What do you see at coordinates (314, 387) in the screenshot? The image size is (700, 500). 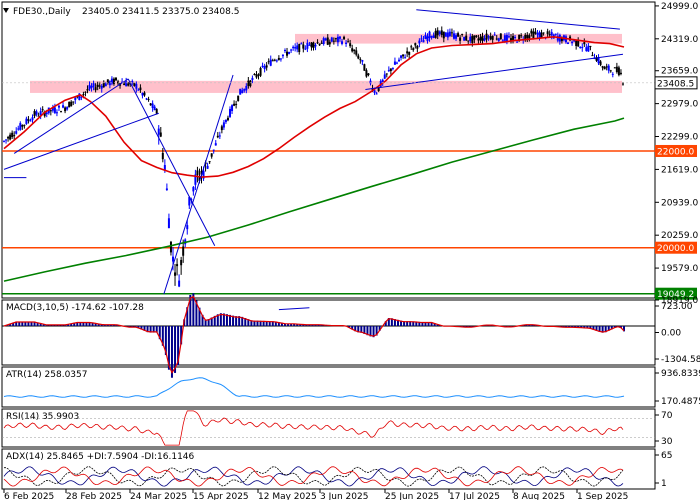 I see `atr-line` at bounding box center [314, 387].